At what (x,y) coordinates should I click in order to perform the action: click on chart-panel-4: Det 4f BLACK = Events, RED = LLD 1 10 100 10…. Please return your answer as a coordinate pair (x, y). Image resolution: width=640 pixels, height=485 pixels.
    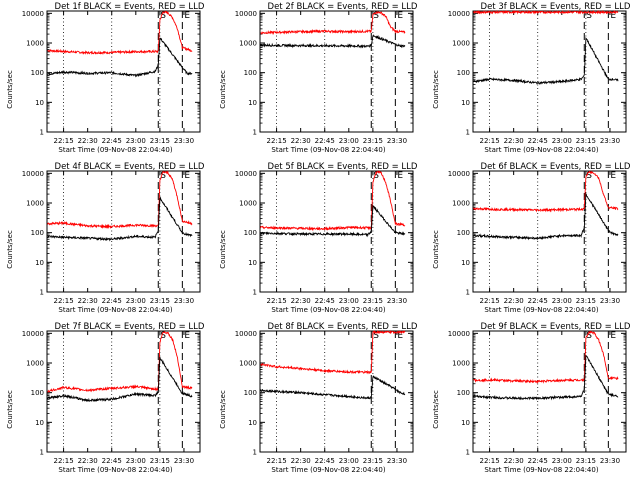
    Looking at the image, I should click on (105, 238).